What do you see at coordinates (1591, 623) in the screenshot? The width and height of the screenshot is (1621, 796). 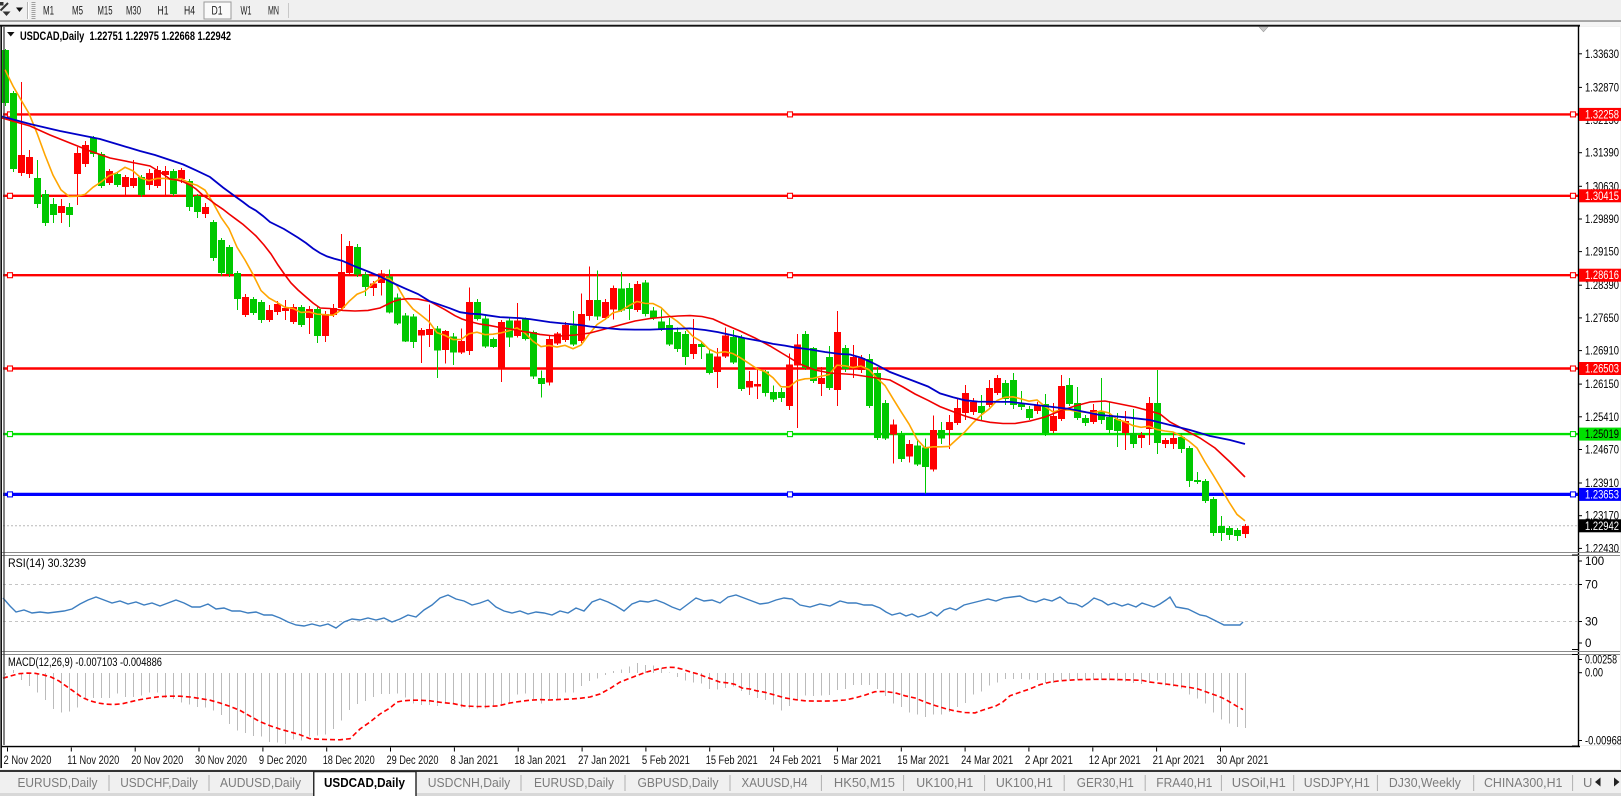 I see `svg-text: 30` at bounding box center [1591, 623].